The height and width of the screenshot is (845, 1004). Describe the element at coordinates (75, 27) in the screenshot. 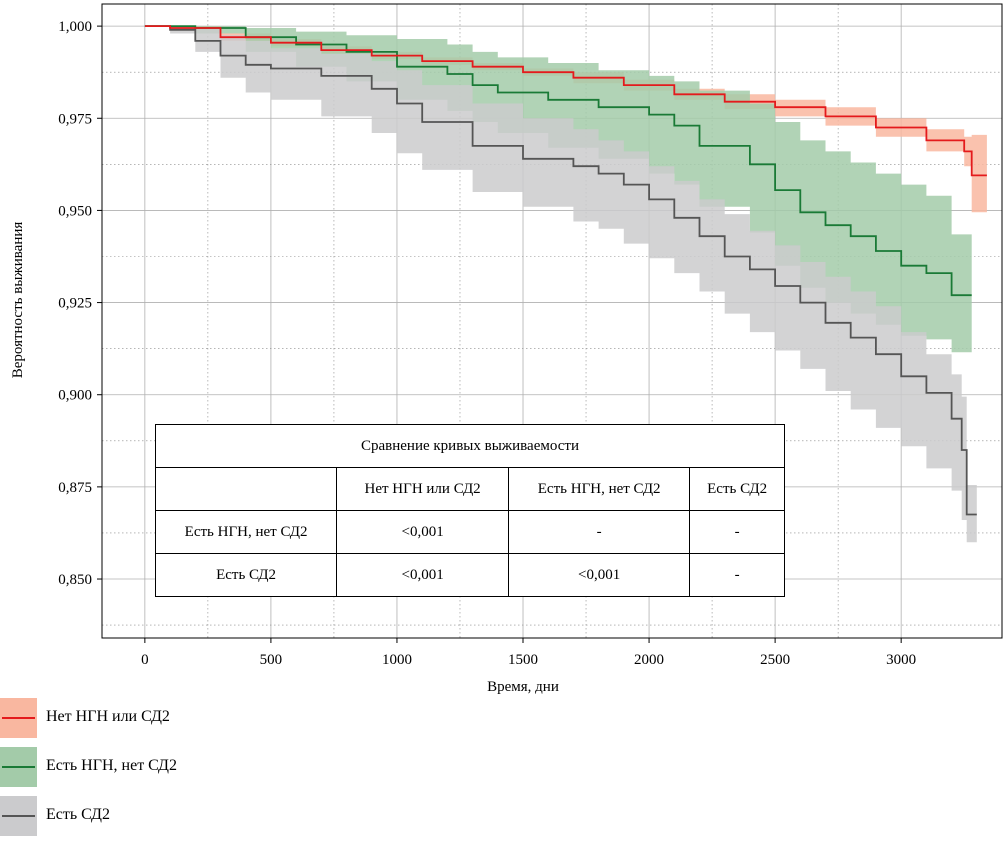

I see `y-tick-label: 1,000` at that location.